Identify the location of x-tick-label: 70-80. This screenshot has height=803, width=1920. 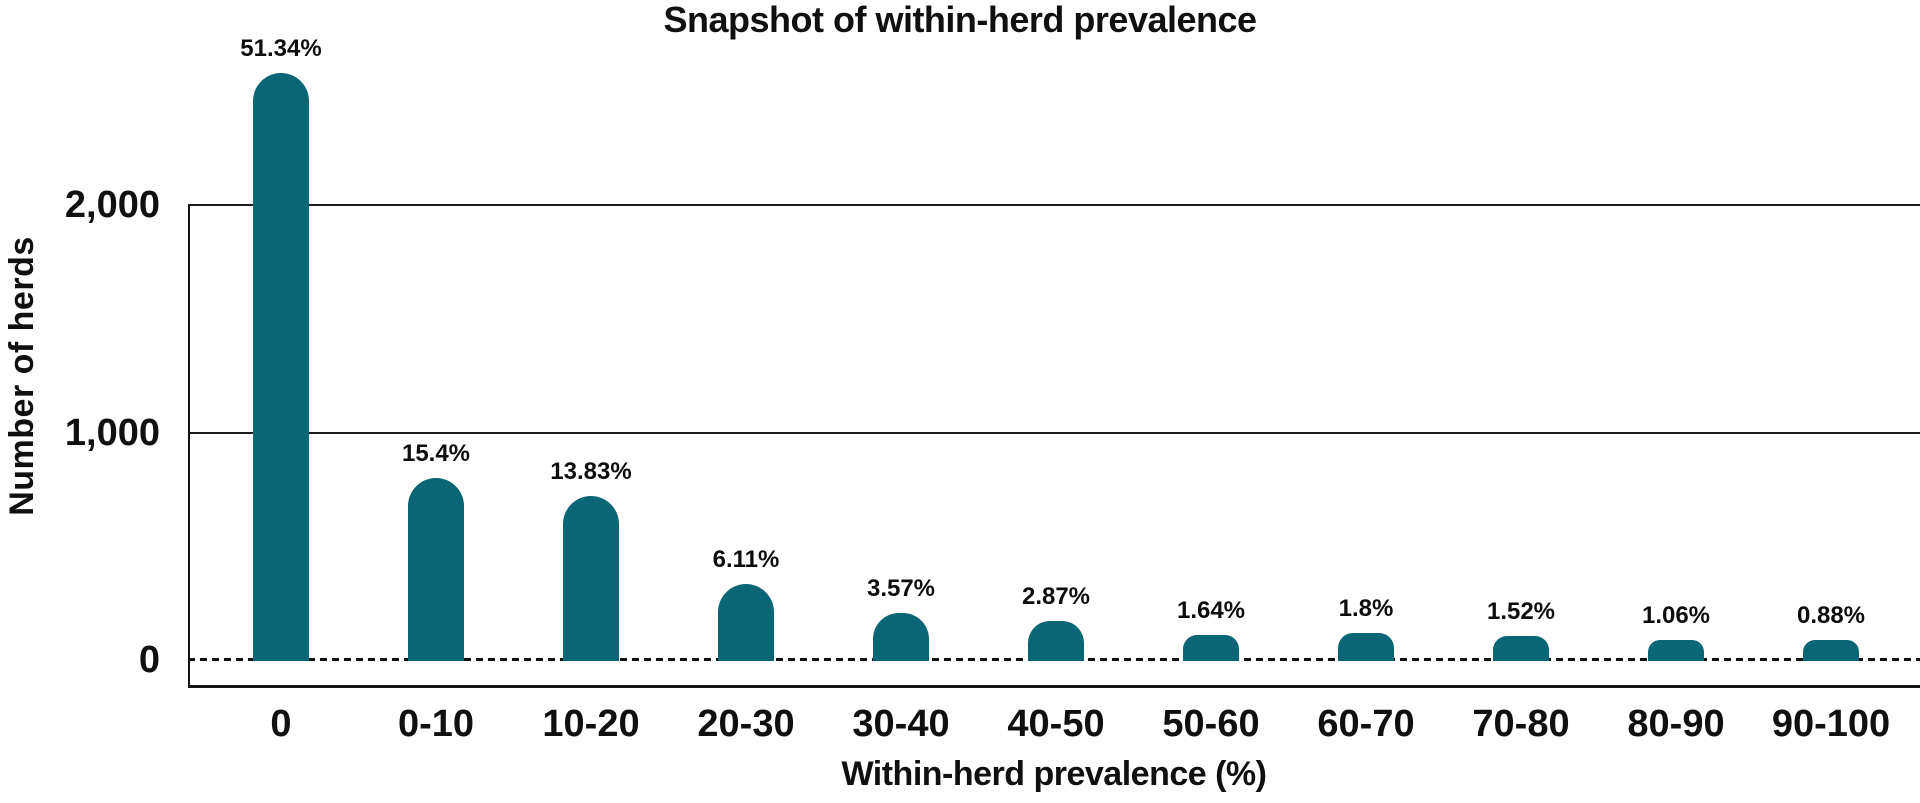
(1521, 724).